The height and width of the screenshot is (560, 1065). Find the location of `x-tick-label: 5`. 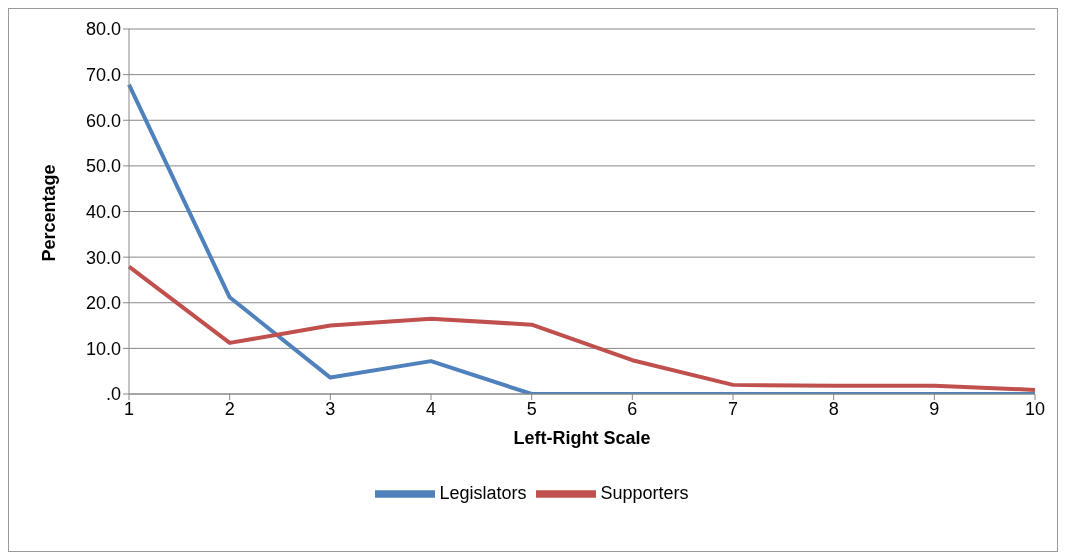

x-tick-label: 5 is located at coordinates (531, 408).